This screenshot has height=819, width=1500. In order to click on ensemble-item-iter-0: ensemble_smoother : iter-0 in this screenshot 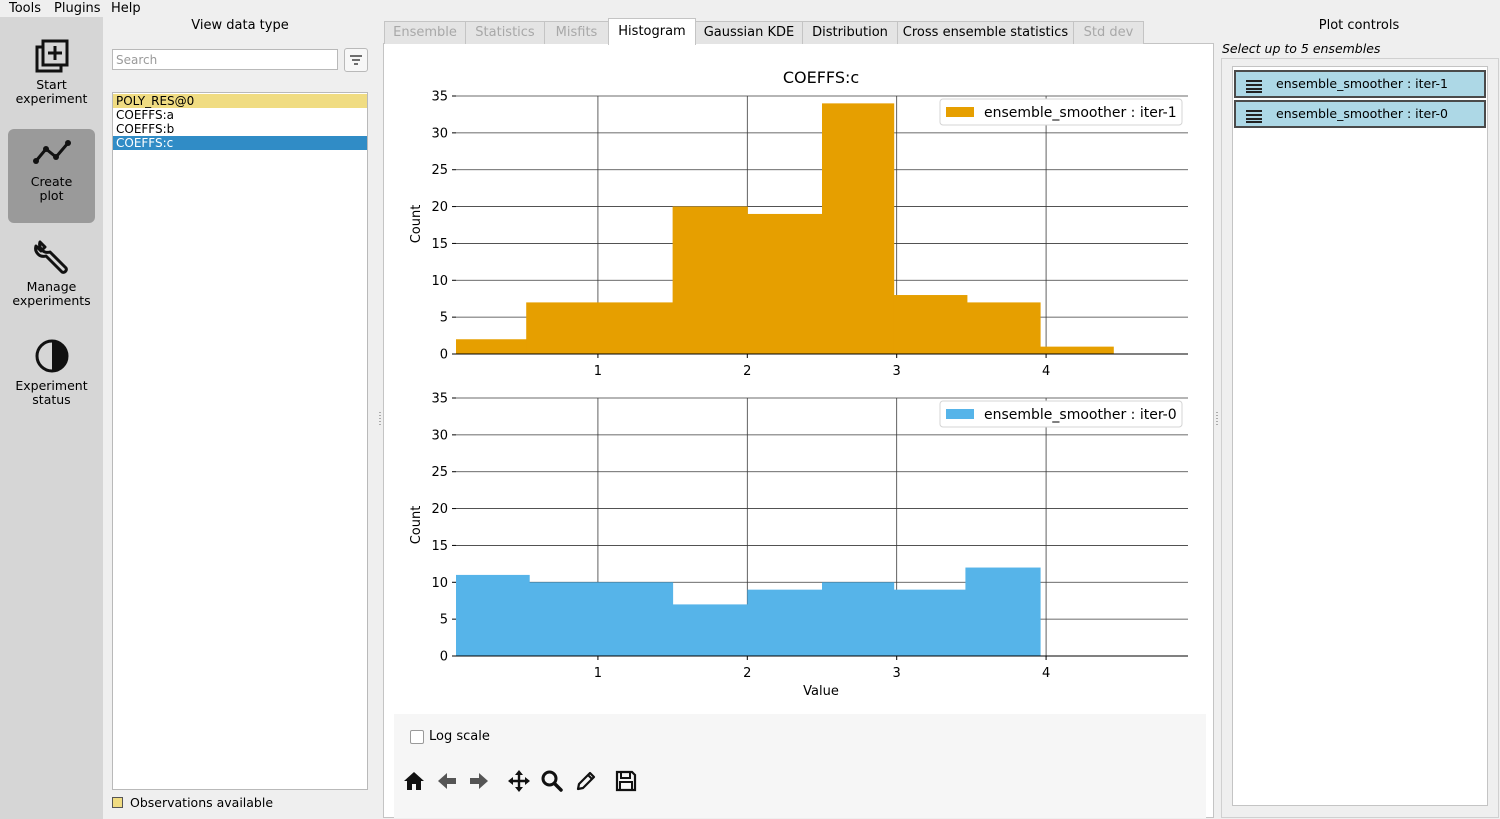, I will do `click(1360, 114)`.